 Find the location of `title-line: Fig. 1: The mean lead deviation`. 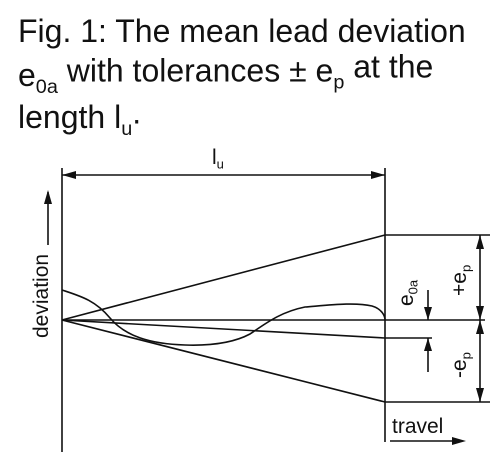

title-line: Fig. 1: The mean lead deviation is located at coordinates (242, 31).